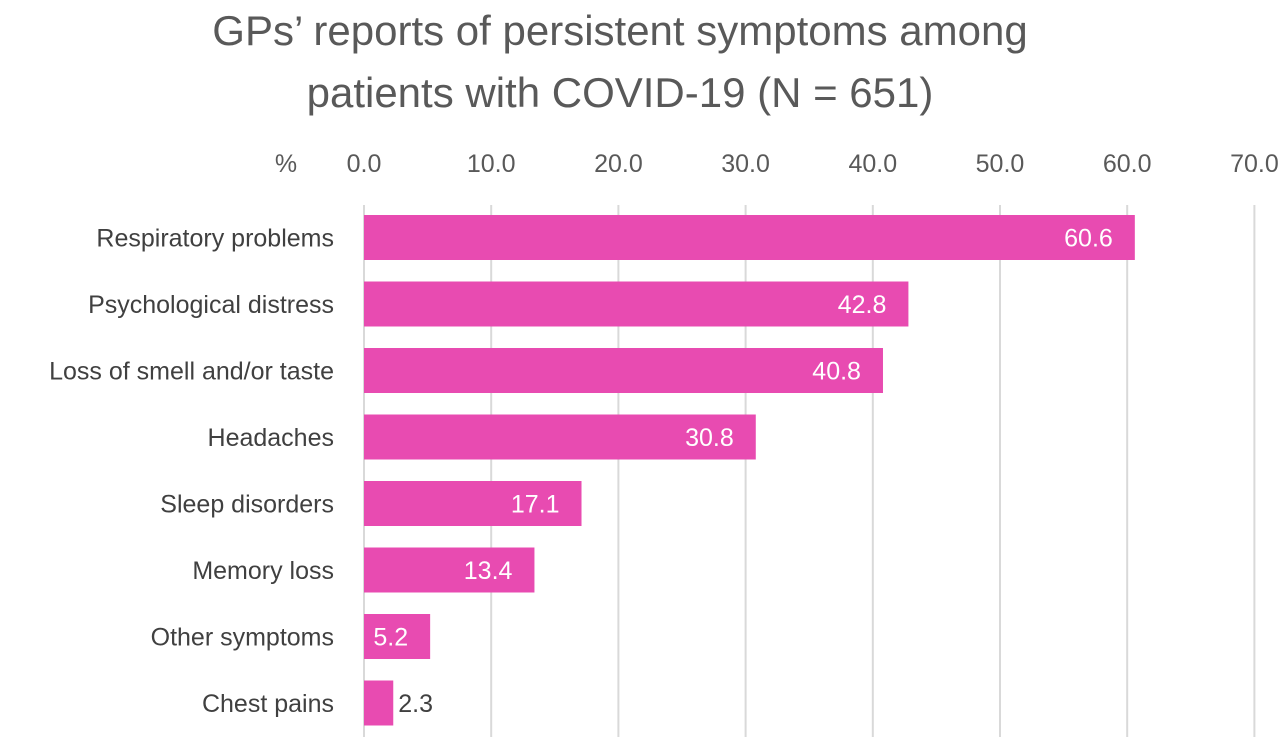 The height and width of the screenshot is (737, 1280). What do you see at coordinates (364, 164) in the screenshot?
I see `x-tick-label: 0.0` at bounding box center [364, 164].